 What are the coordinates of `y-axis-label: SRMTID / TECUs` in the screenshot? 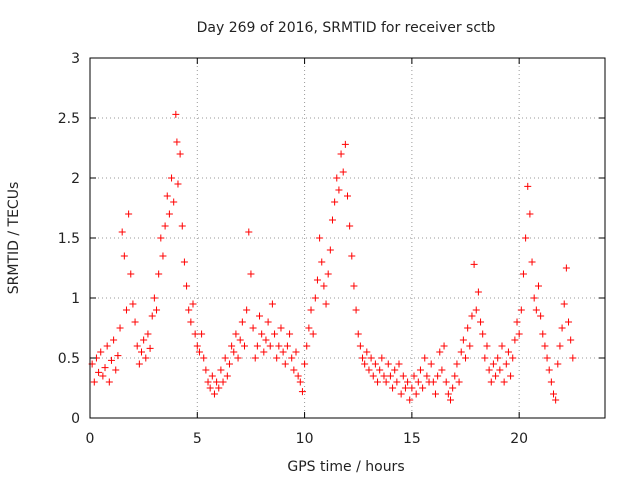 It's located at (14, 238).